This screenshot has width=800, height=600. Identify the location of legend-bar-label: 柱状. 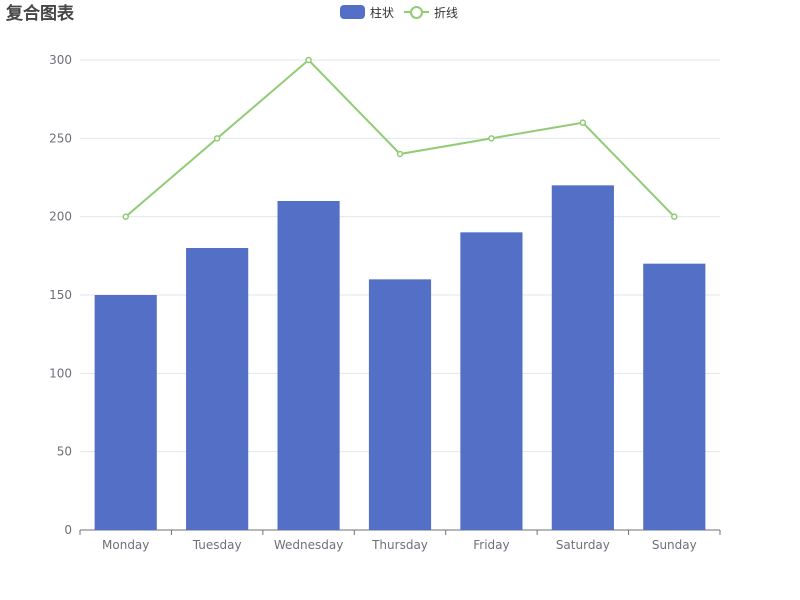
(382, 12).